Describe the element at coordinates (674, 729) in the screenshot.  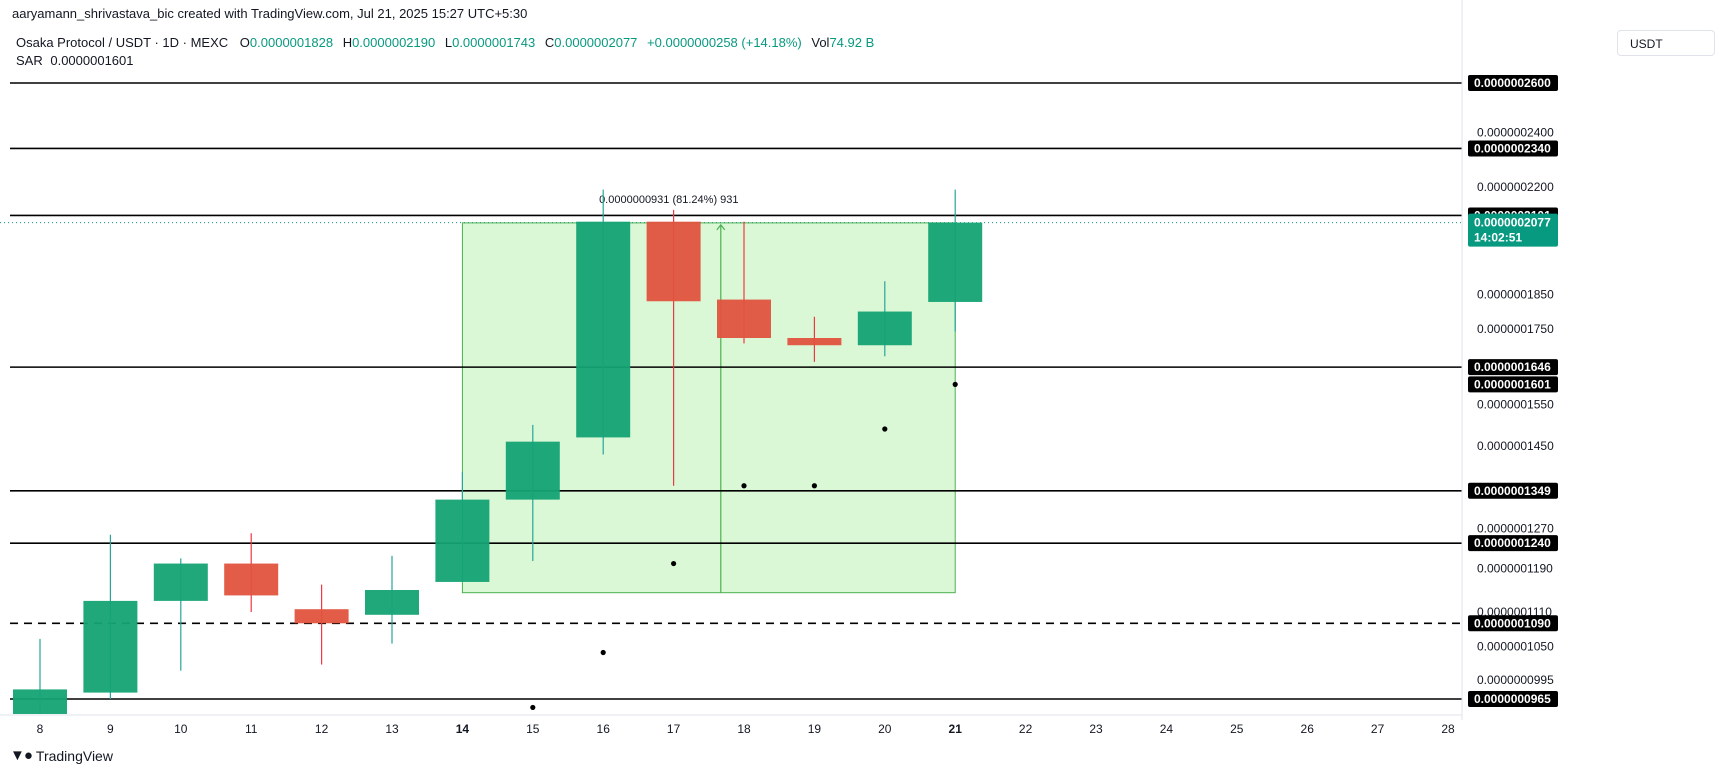
I see `time-tick-label: 17` at that location.